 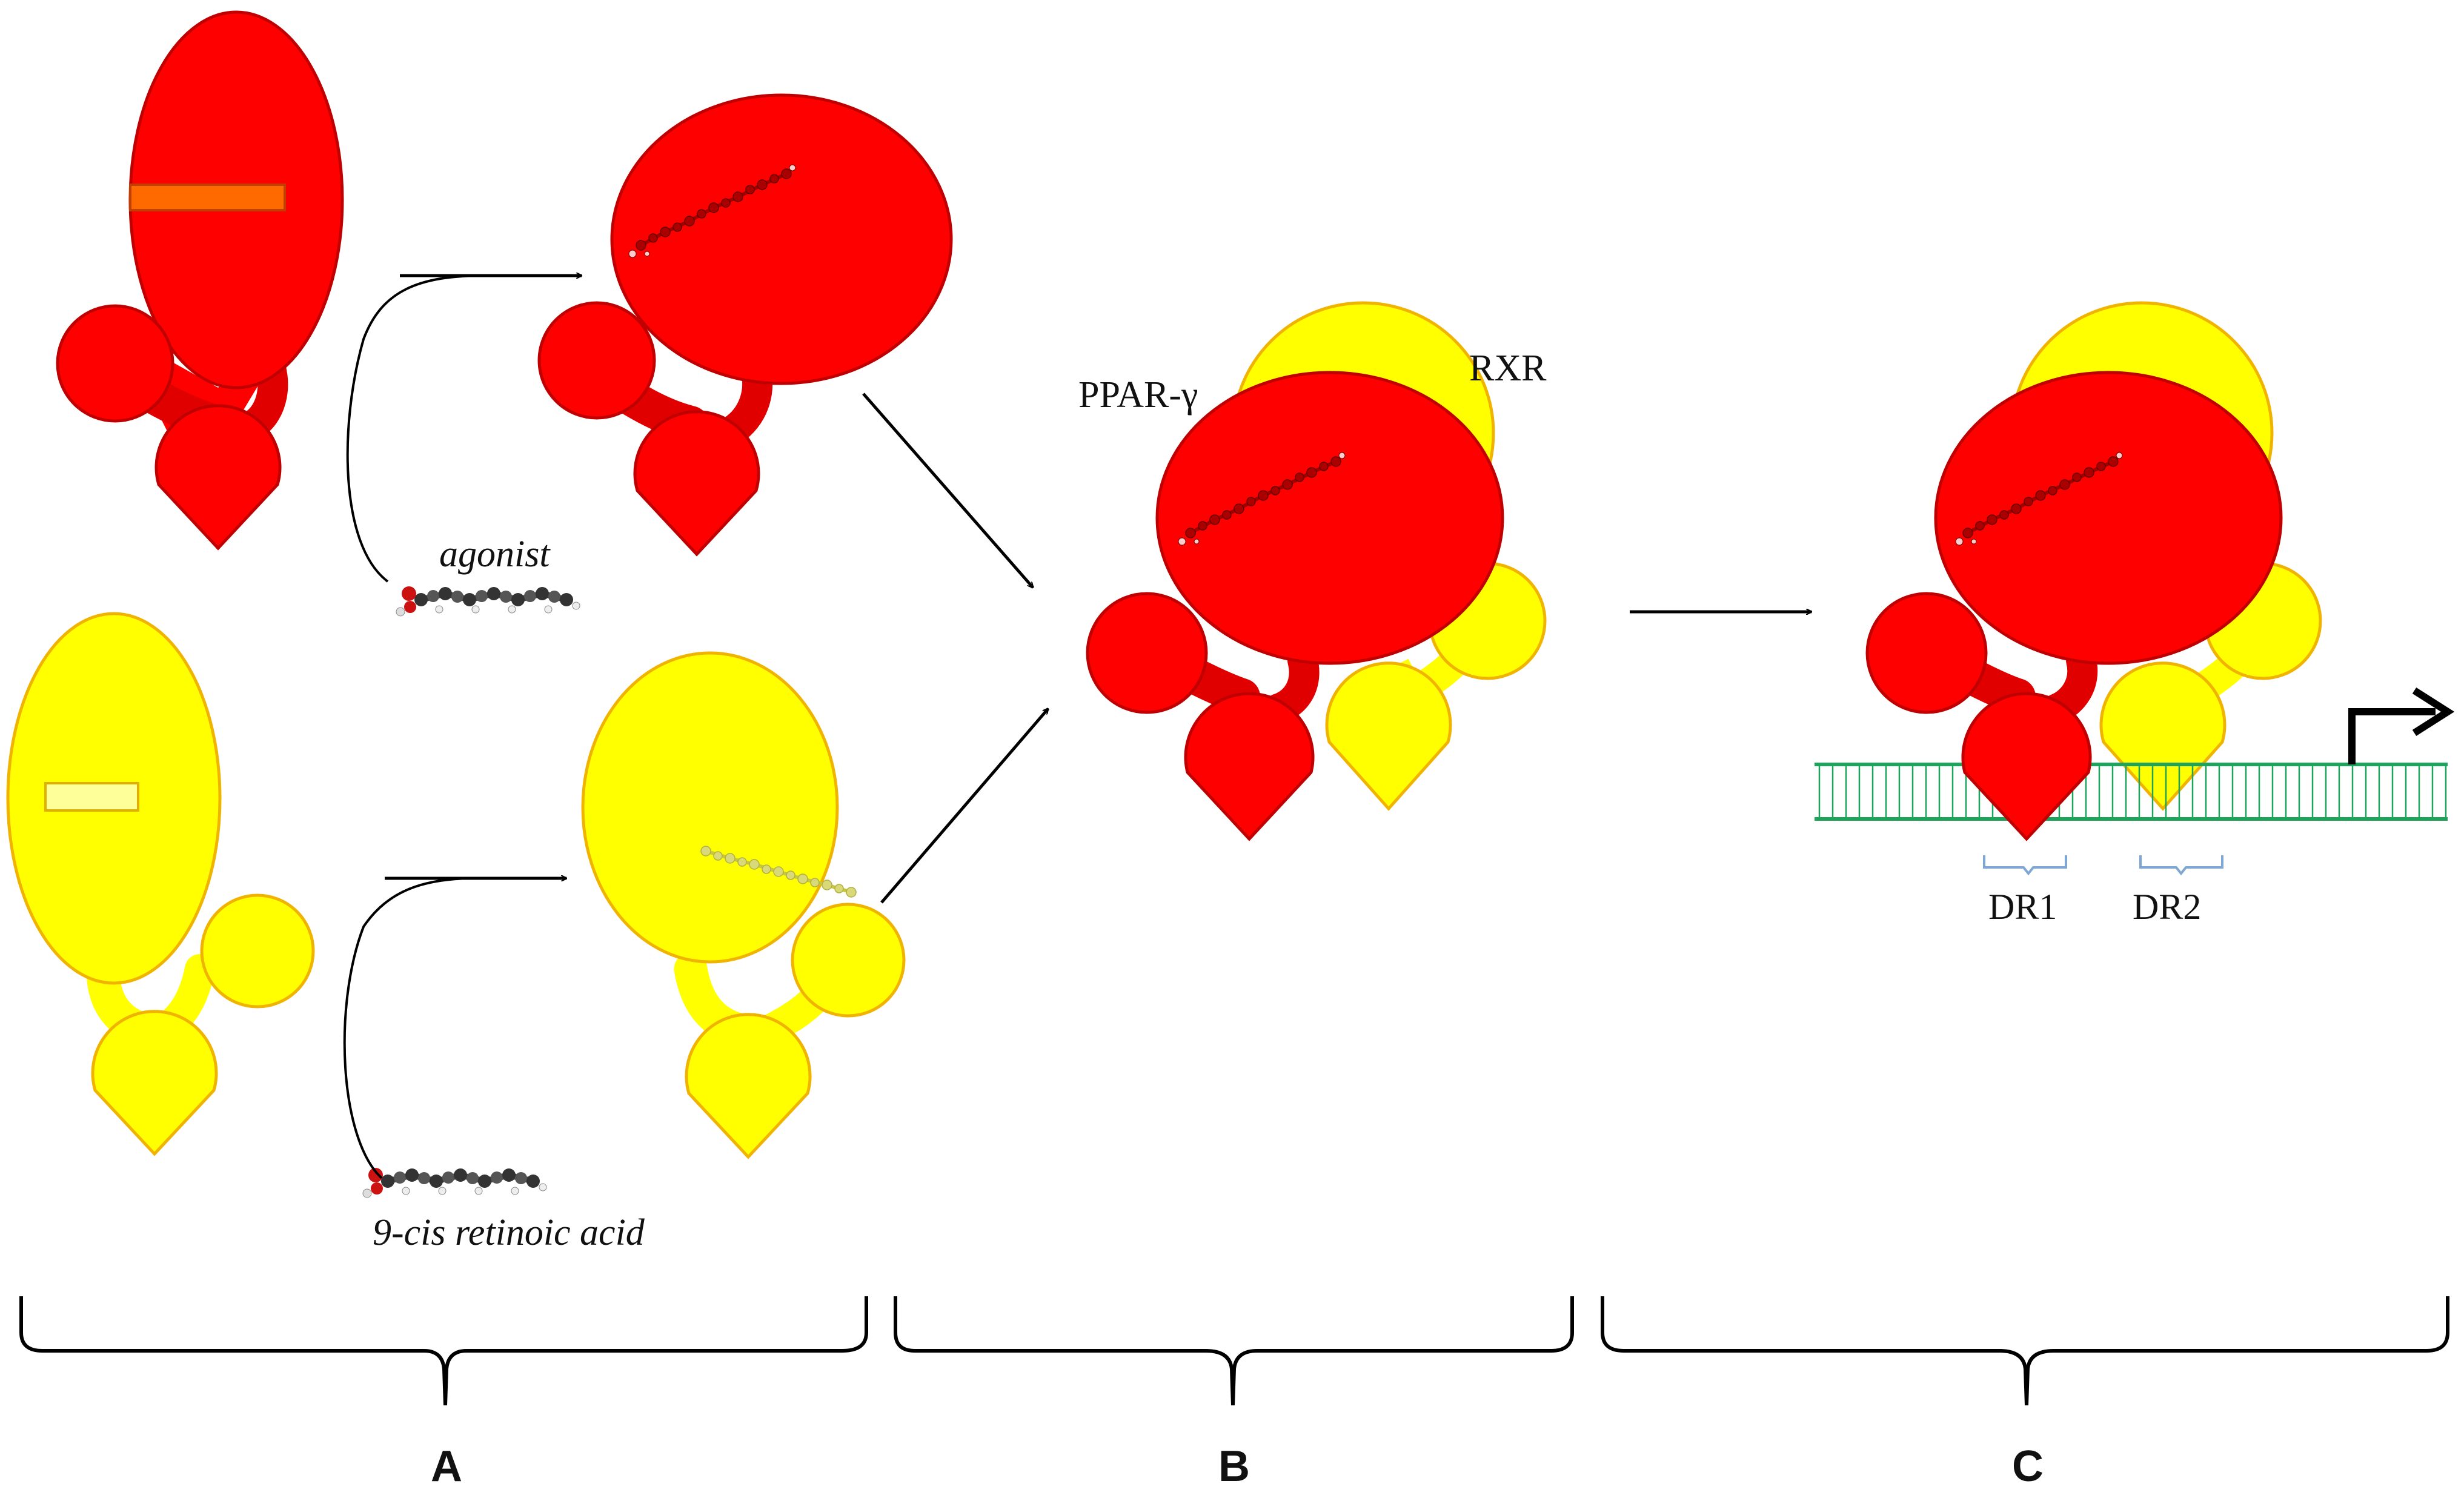 What do you see at coordinates (2167, 907) in the screenshot?
I see `dr2-label: DR2` at bounding box center [2167, 907].